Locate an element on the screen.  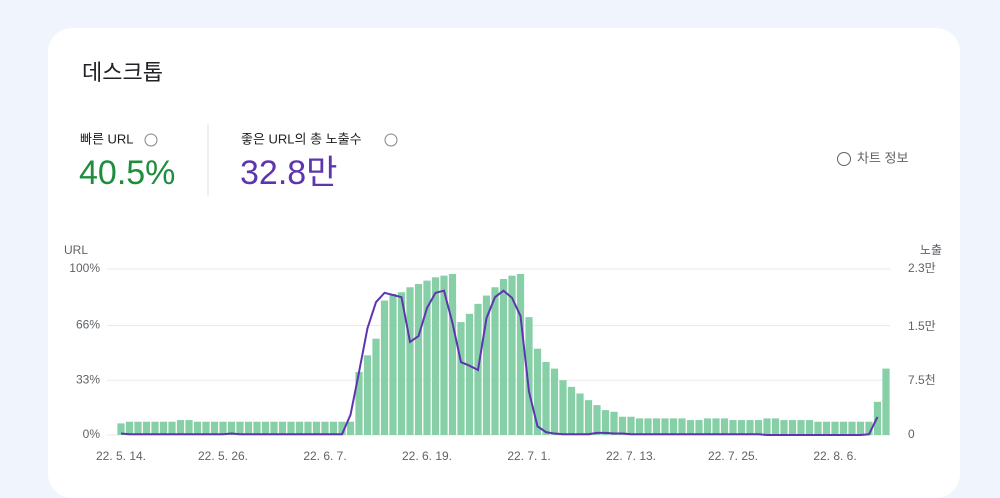
x-tick-label: 22. 5. 14. is located at coordinates (121, 456).